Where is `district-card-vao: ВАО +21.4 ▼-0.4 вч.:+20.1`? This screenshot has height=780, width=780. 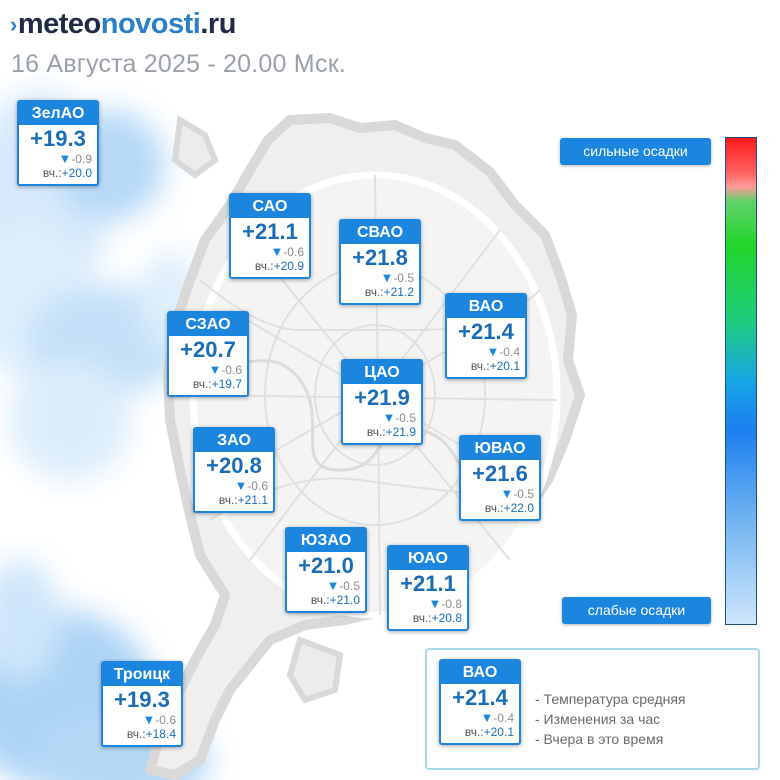
district-card-vao: ВАО +21.4 ▼-0.4 вч.:+20.1 is located at coordinates (486, 336).